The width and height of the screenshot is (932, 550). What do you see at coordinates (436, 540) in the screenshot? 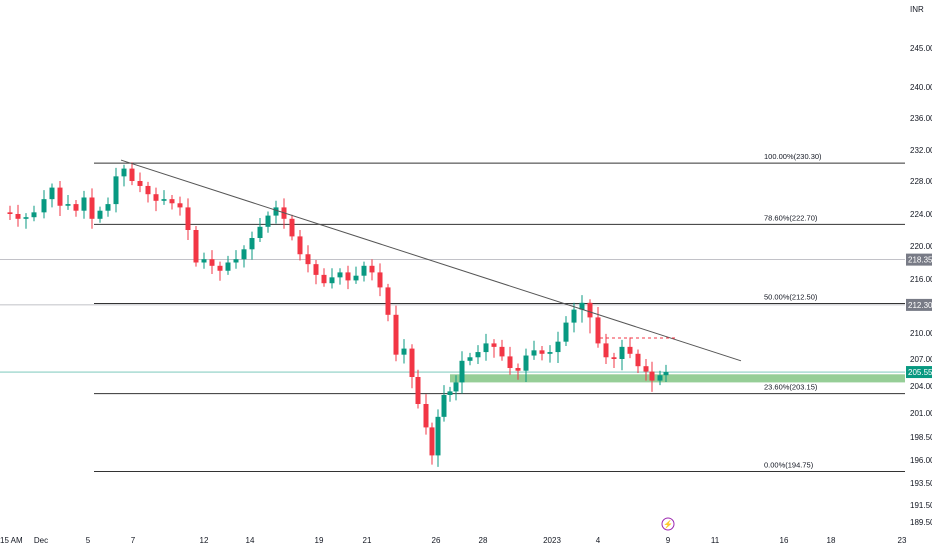
I see `x-tick-label: 26` at bounding box center [436, 540].